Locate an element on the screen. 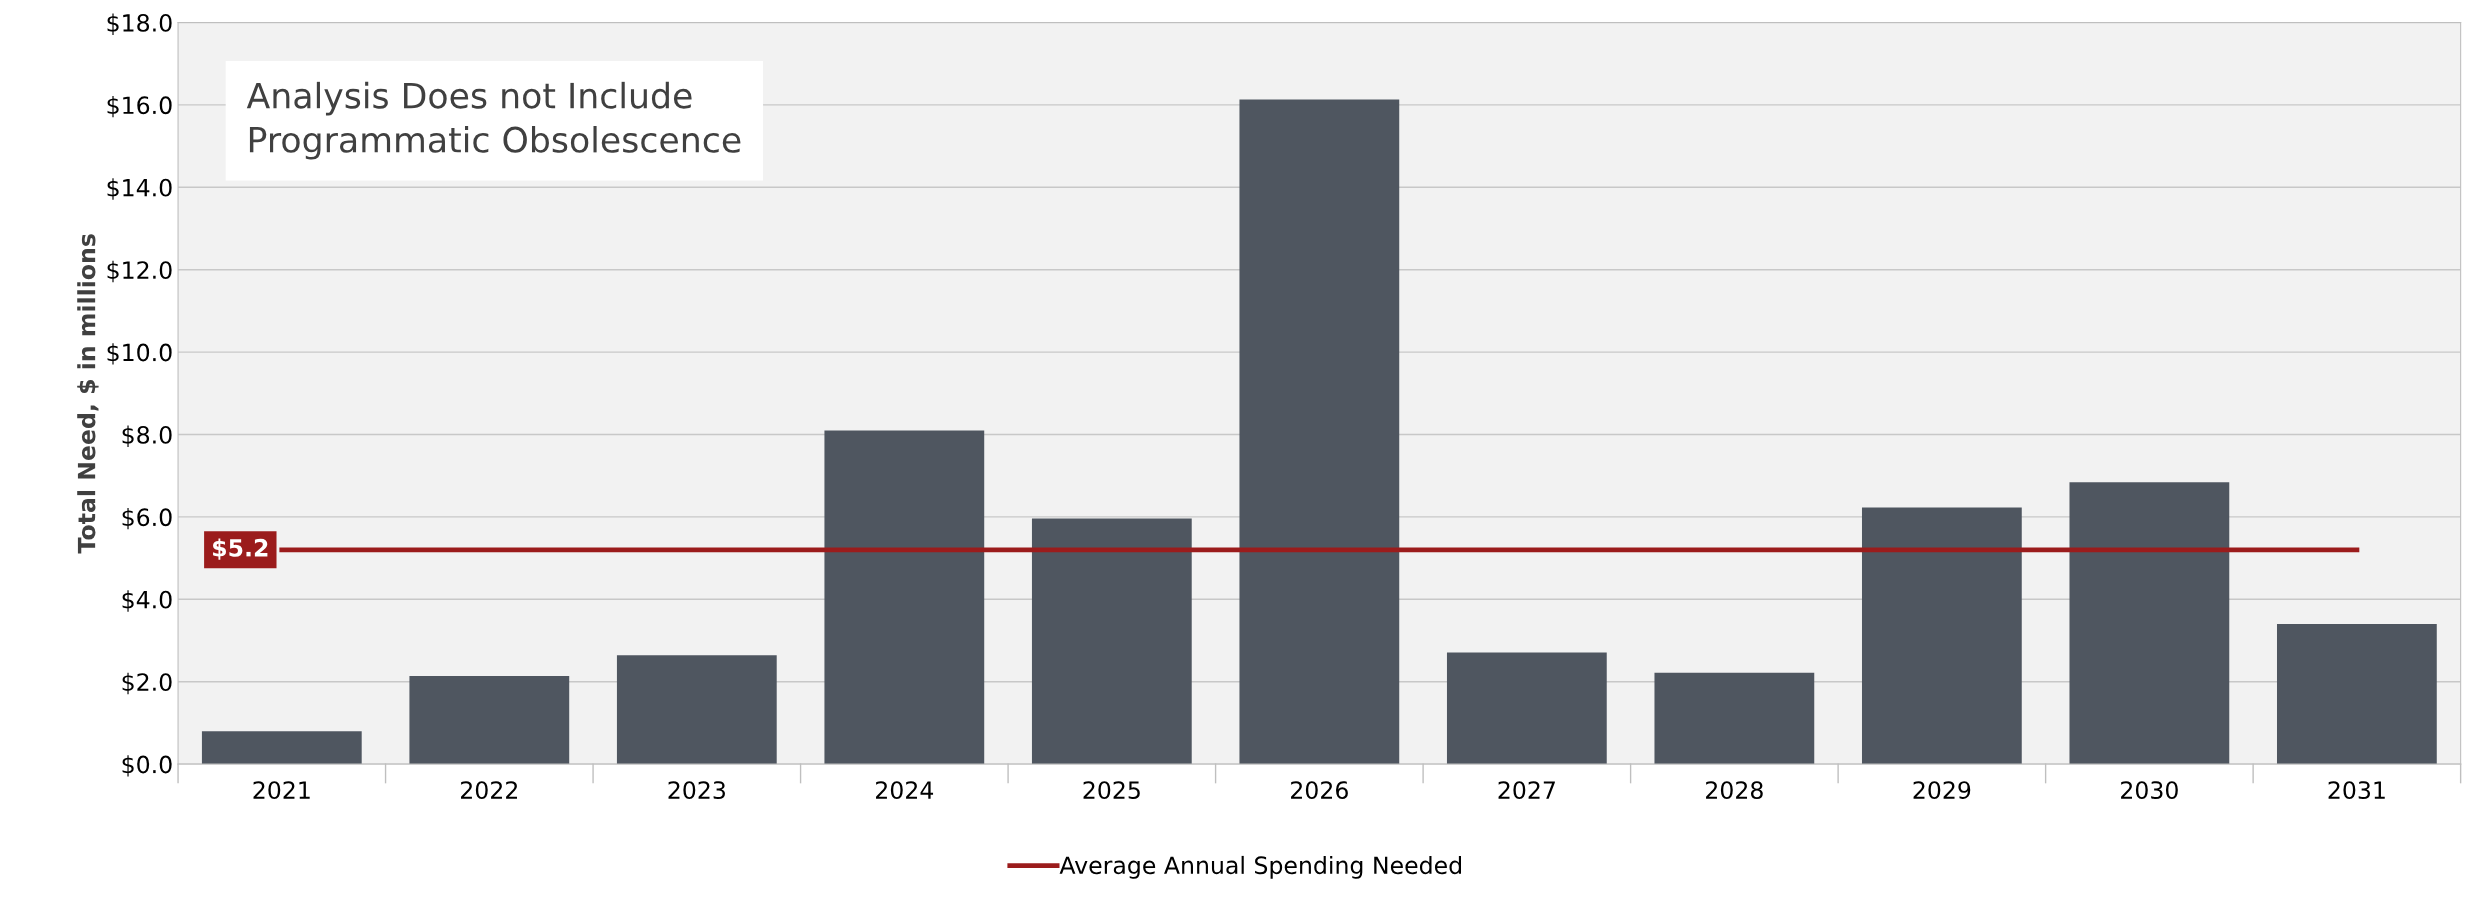 The height and width of the screenshot is (900, 2473). x-tick-label: 2027 is located at coordinates (1526, 790).